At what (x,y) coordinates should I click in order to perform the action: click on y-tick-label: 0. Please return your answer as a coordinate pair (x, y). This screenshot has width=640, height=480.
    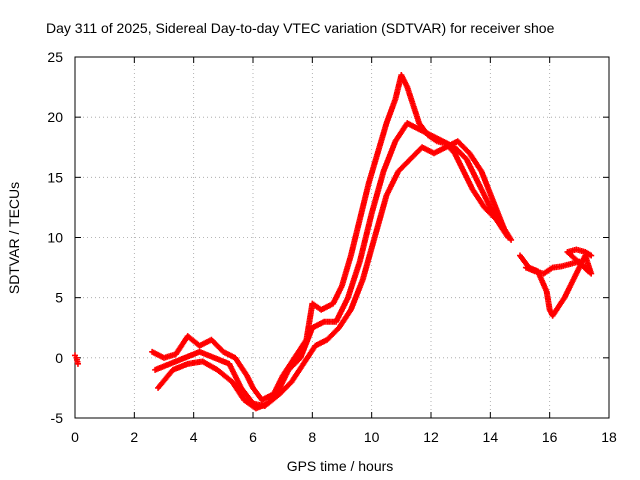
    Looking at the image, I should click on (59, 358).